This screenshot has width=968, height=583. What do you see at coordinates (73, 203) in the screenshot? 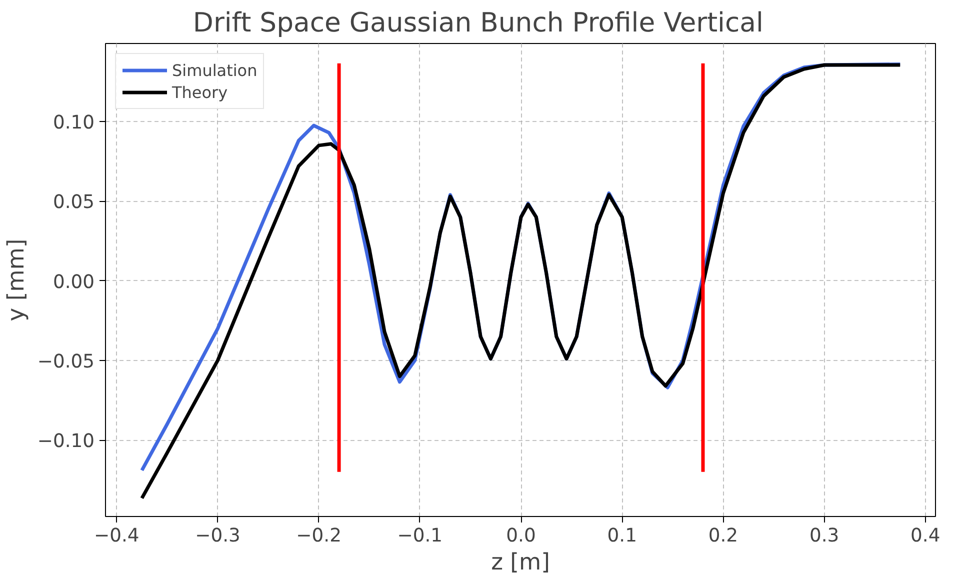
I see `y-tick-label: 0.05` at bounding box center [73, 203].